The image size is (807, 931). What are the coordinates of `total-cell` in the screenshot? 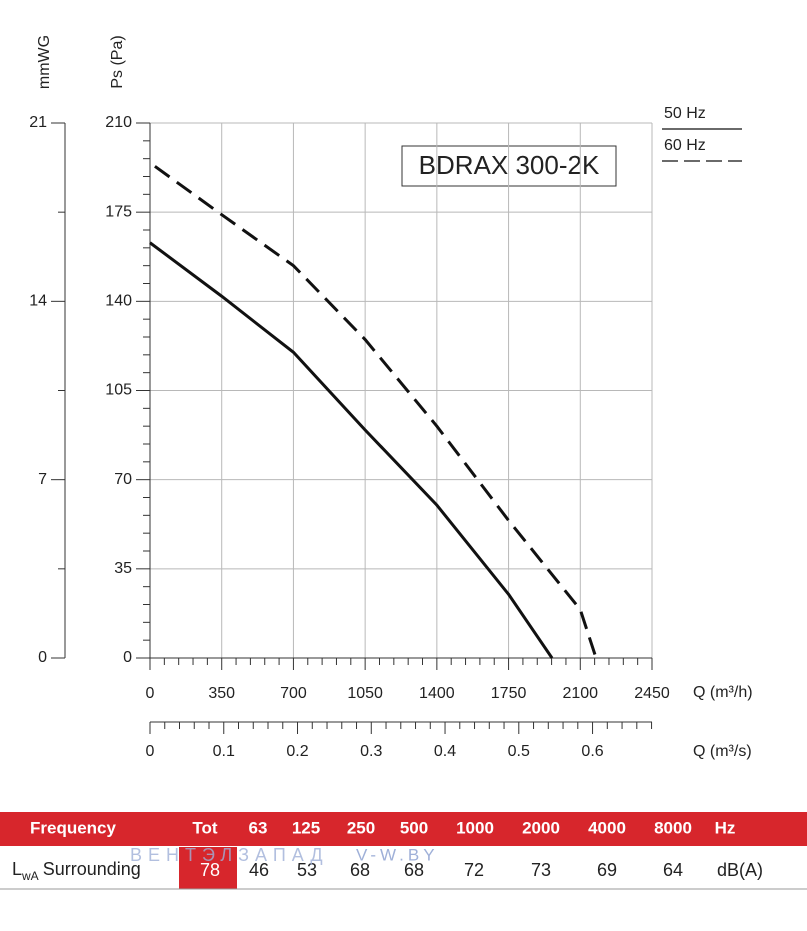 It's located at (208, 868).